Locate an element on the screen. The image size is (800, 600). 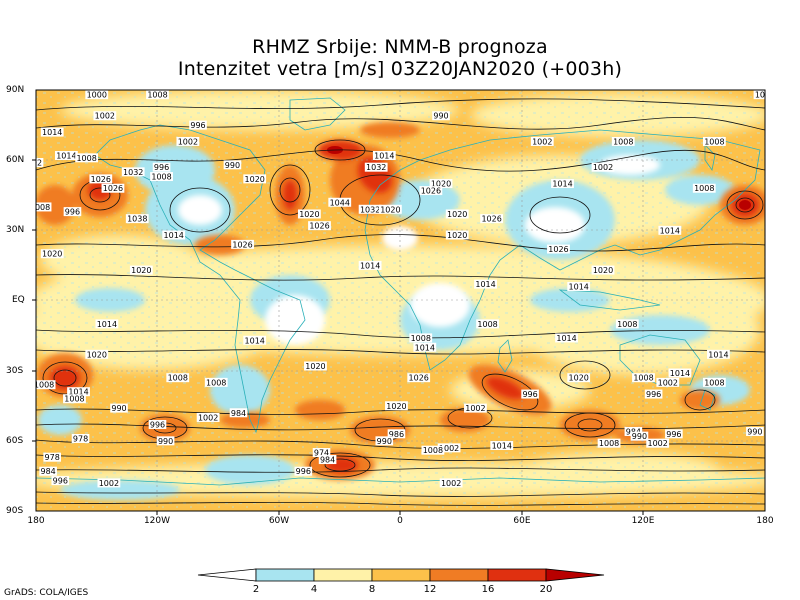
map-title: RHMZ Srbije: NMM-B prognoza is located at coordinates (400, 47).